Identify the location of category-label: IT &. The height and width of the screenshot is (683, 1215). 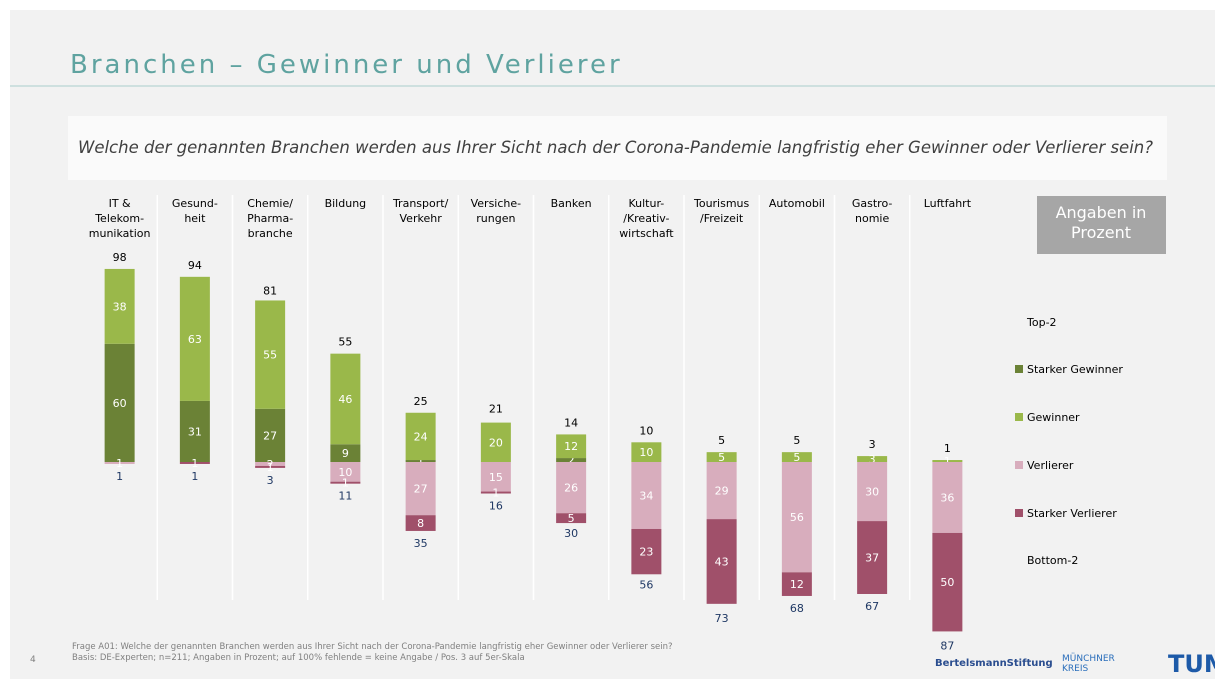
(120, 203).